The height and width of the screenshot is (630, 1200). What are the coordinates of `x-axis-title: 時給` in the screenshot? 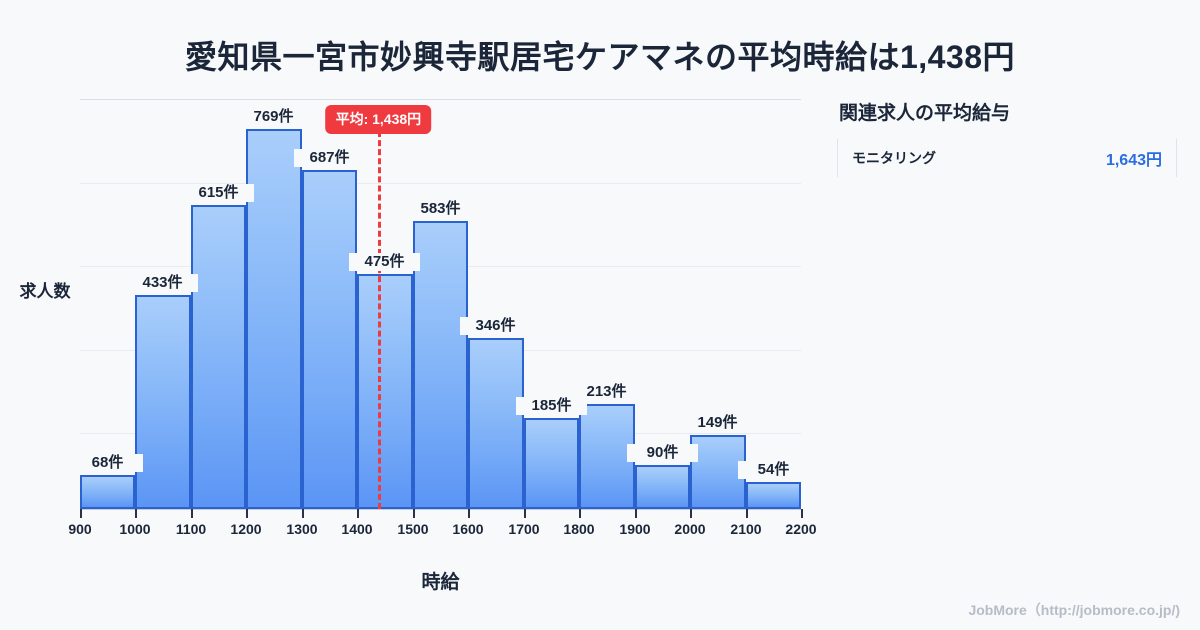 It's located at (440, 582).